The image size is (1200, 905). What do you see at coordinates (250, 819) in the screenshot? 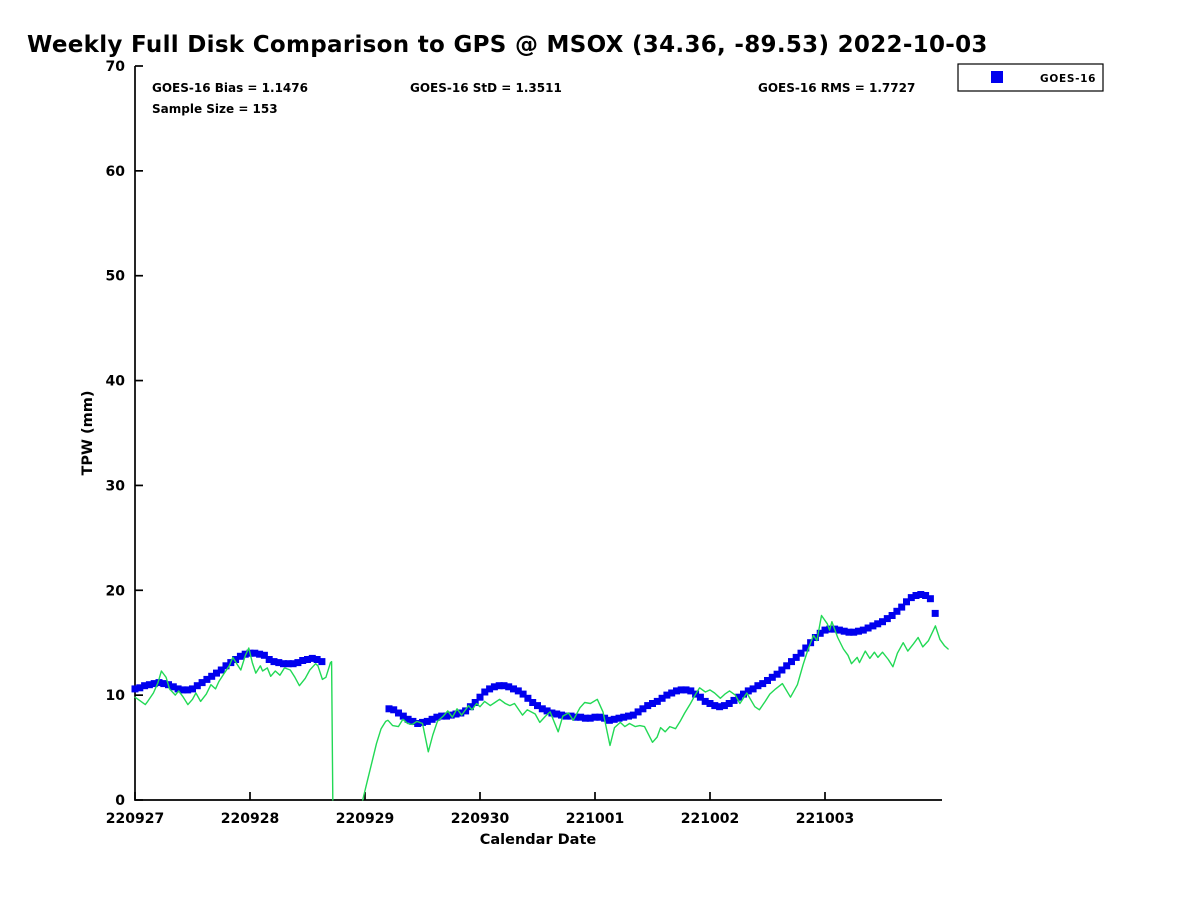
I see `x-tick-label: 220928` at bounding box center [250, 819].